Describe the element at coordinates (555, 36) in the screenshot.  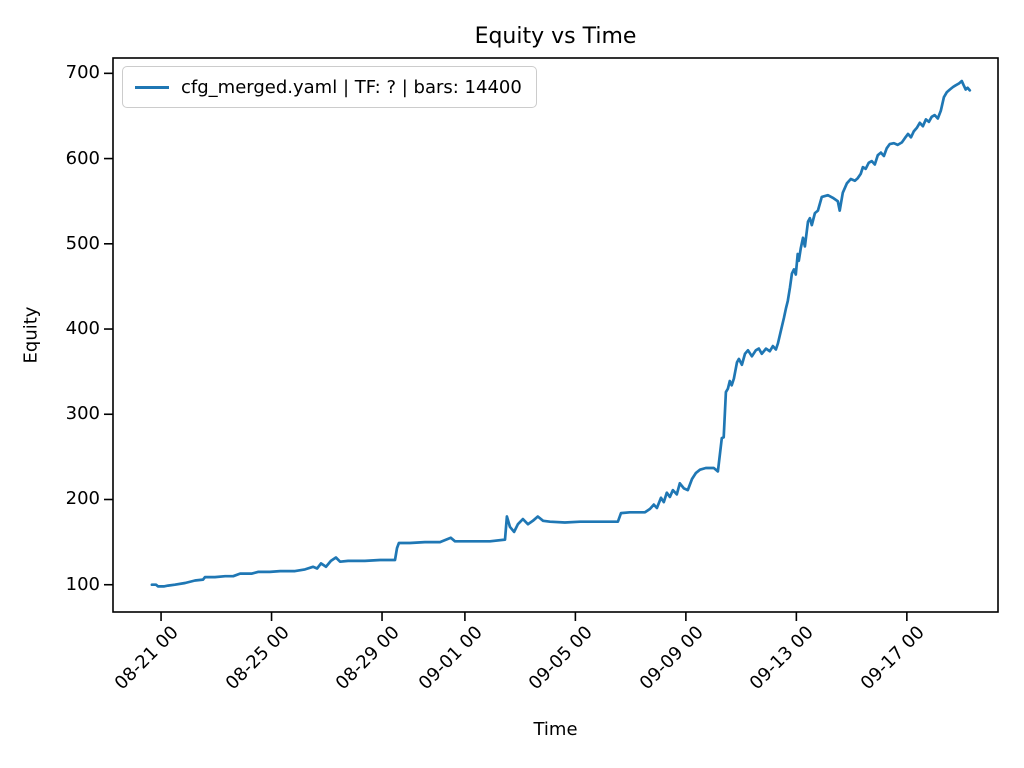
I see `chart-title: Equity vs Time` at that location.